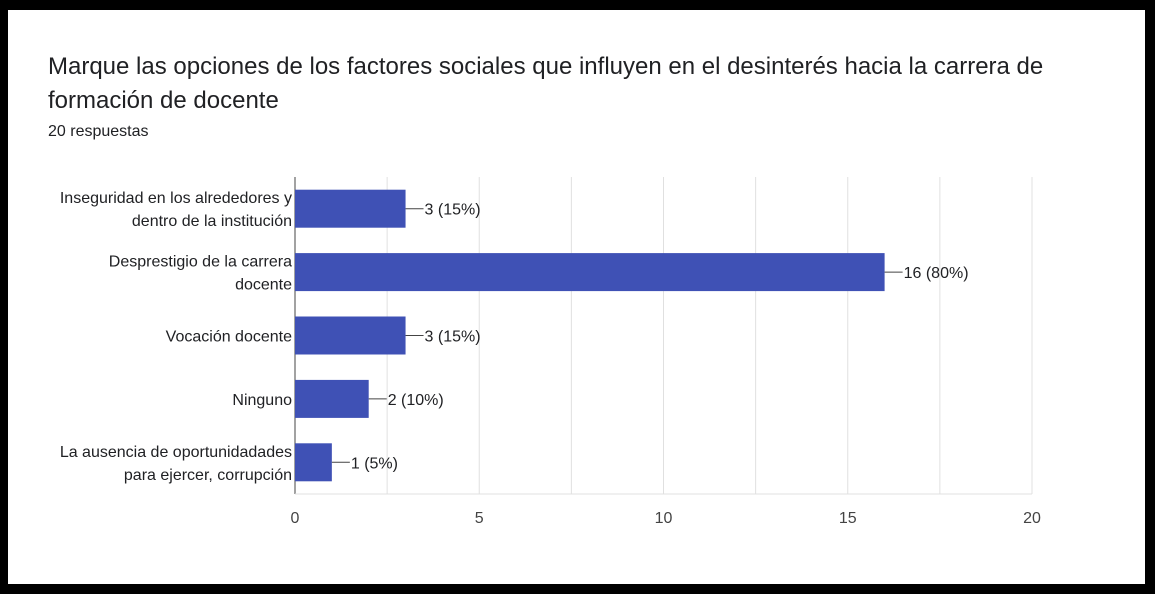 This screenshot has height=594, width=1155. Describe the element at coordinates (176, 452) in the screenshot. I see `category-label: La ausencia de oportunidadades` at that location.